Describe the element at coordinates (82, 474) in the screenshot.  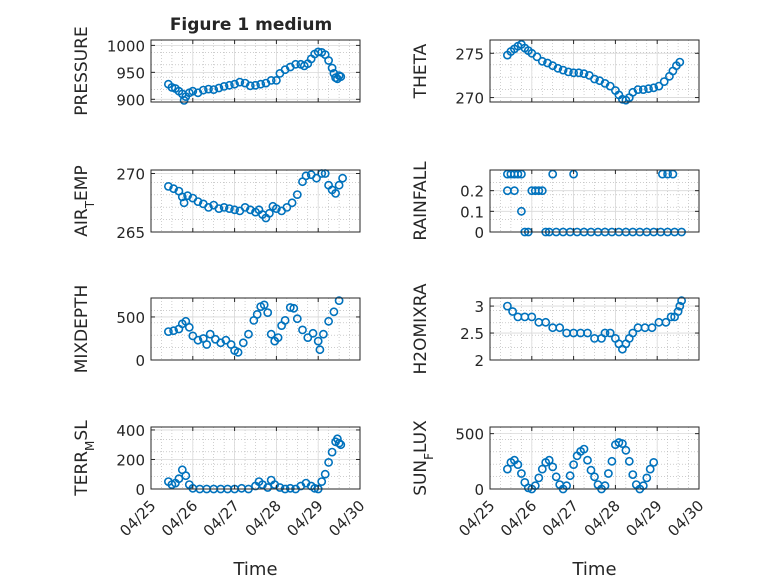
I see `ylabel-part: TERR` at that location.